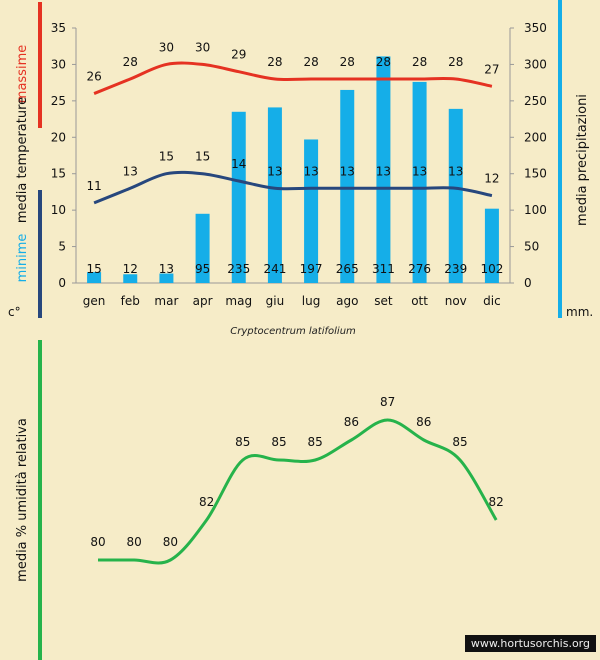  What do you see at coordinates (496, 502) in the screenshot?
I see `humidity-value-label: 82` at bounding box center [496, 502].